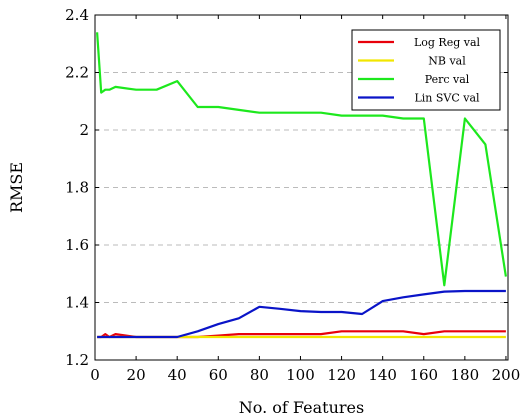 The image size is (522, 419). I want to click on legend-label: Lin SVC val, so click(447, 98).